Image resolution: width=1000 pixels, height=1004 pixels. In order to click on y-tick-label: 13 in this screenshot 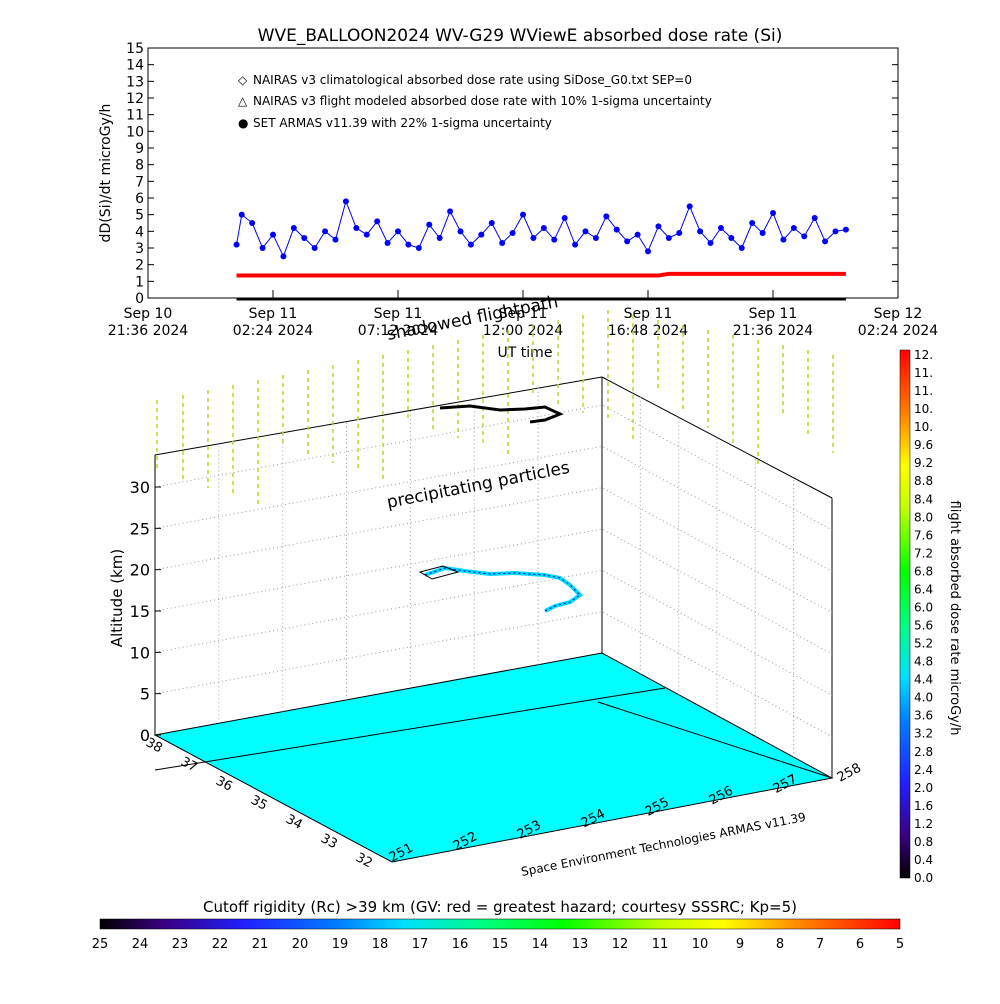, I will do `click(135, 82)`.